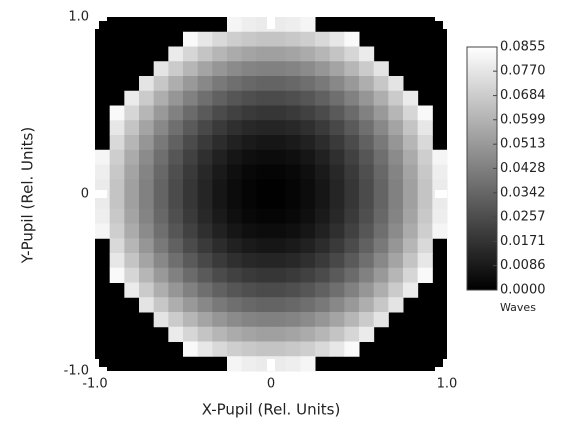 The width and height of the screenshot is (583, 430). I want to click on colorbar-tick-label: 0.0428, so click(523, 168).